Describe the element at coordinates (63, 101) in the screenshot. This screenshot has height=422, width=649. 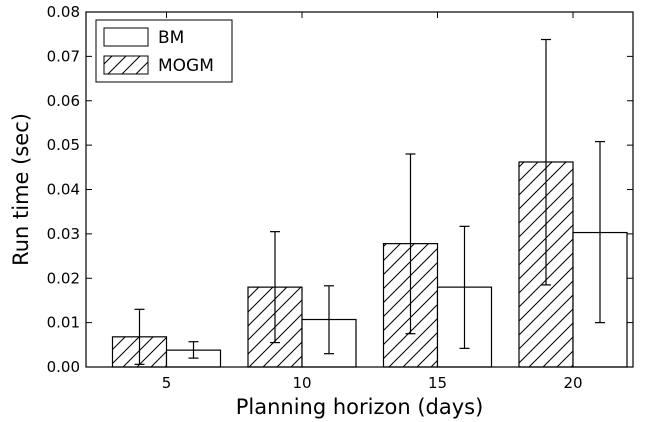
I see `y-tick-label-0.06: 0.06` at that location.